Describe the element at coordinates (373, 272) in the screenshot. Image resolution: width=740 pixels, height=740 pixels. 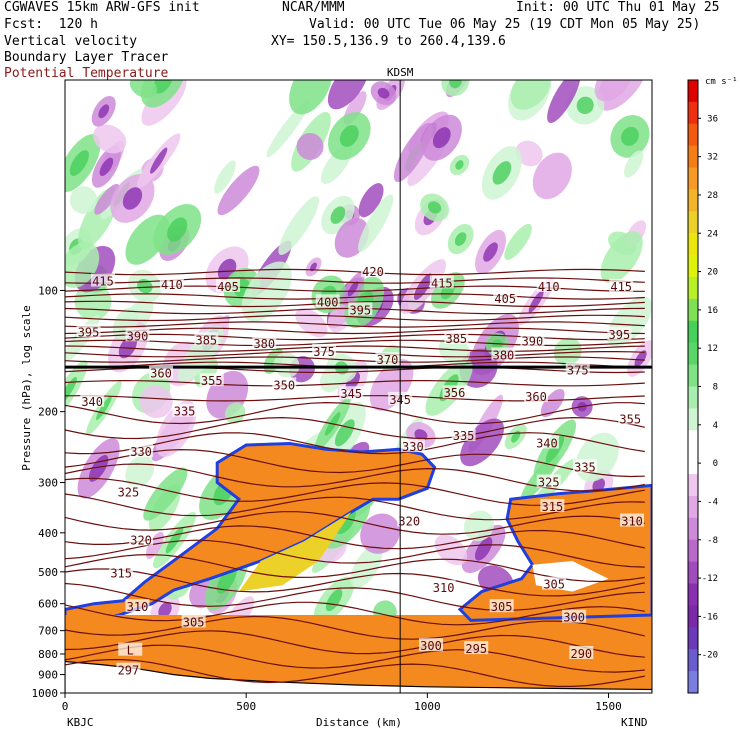
I see `isentrope-label: 420` at that location.